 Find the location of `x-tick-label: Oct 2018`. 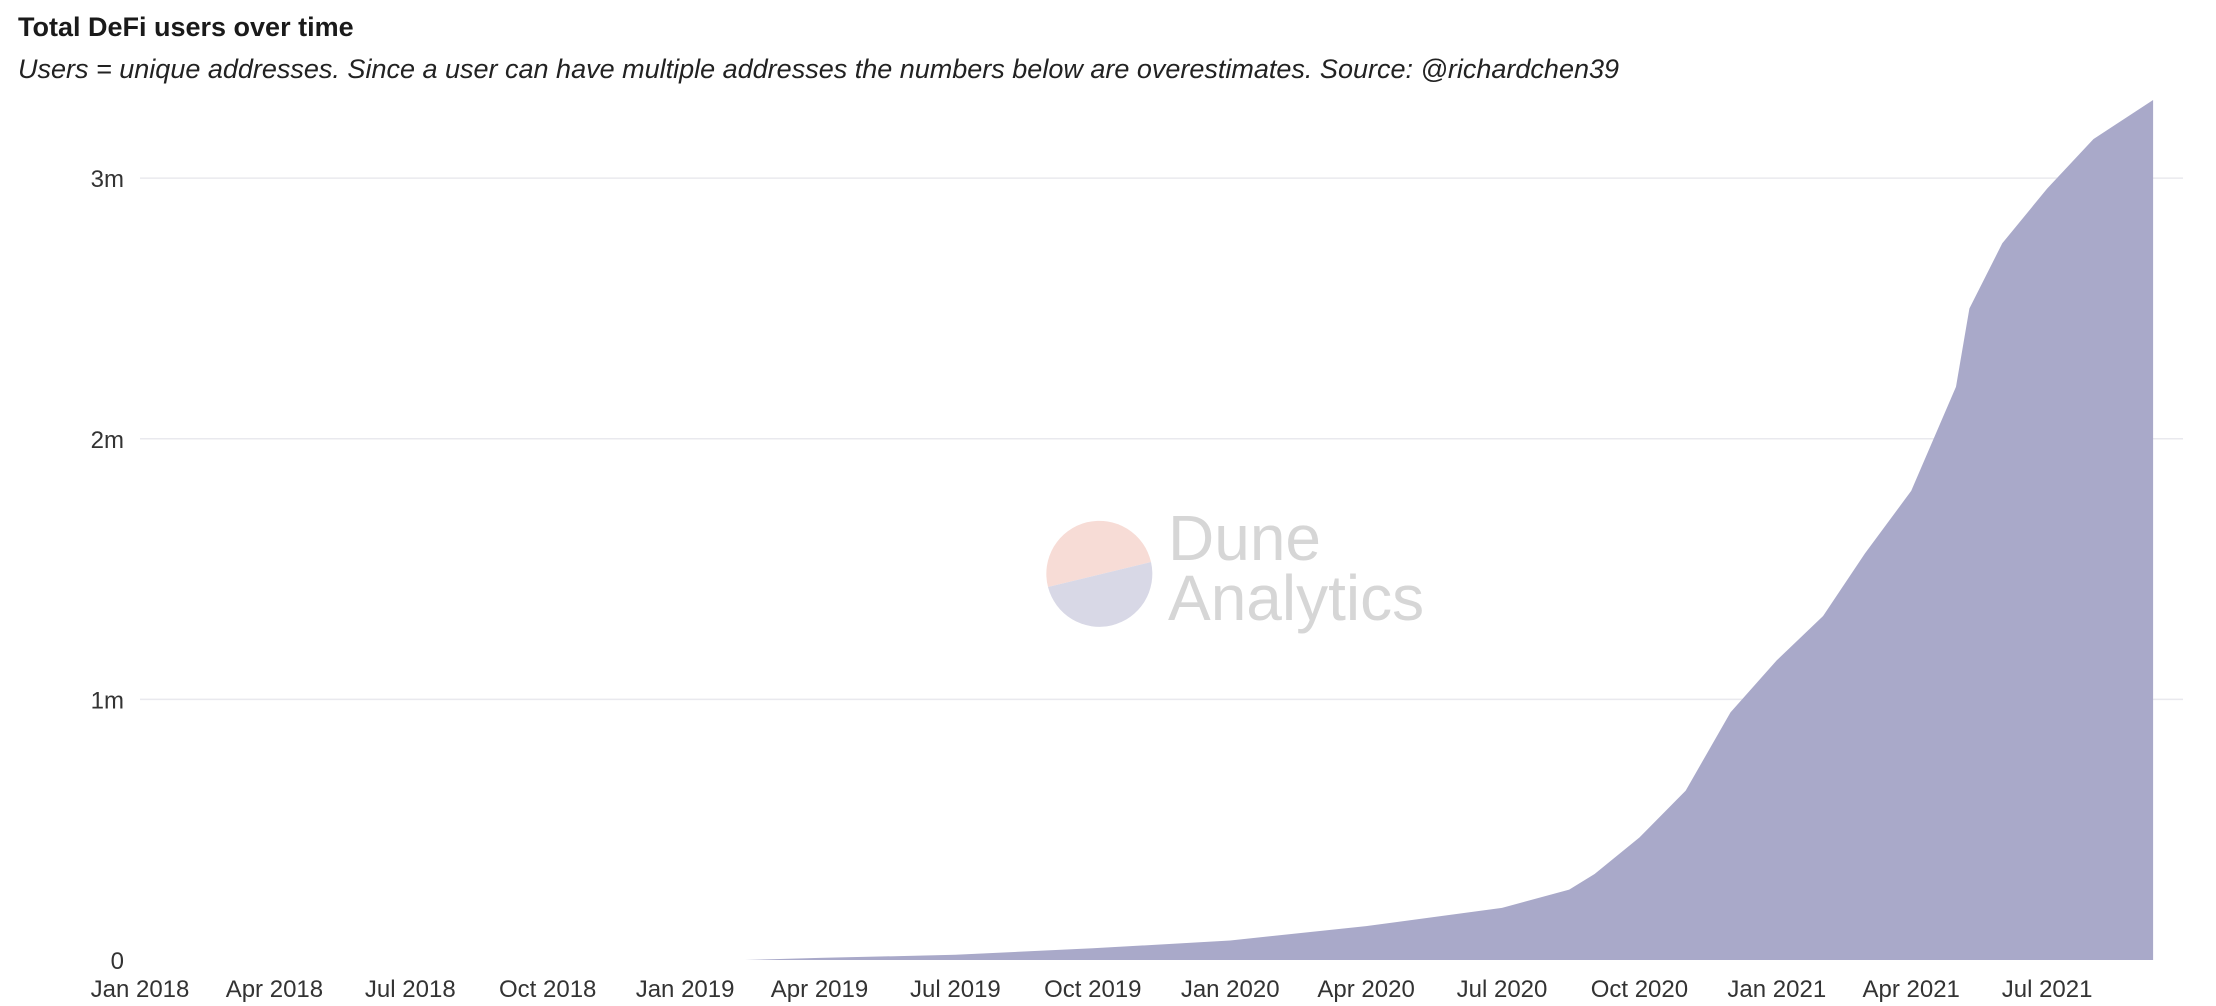

x-tick-label: Oct 2018 is located at coordinates (547, 989).